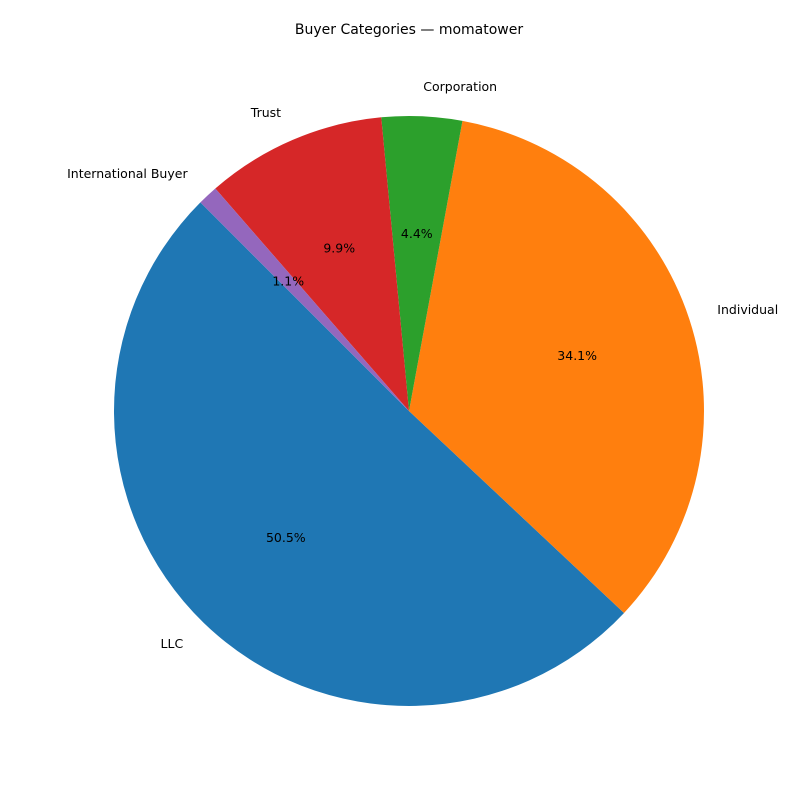  I want to click on chart-title: Buyer Categories — momatower, so click(409, 30).